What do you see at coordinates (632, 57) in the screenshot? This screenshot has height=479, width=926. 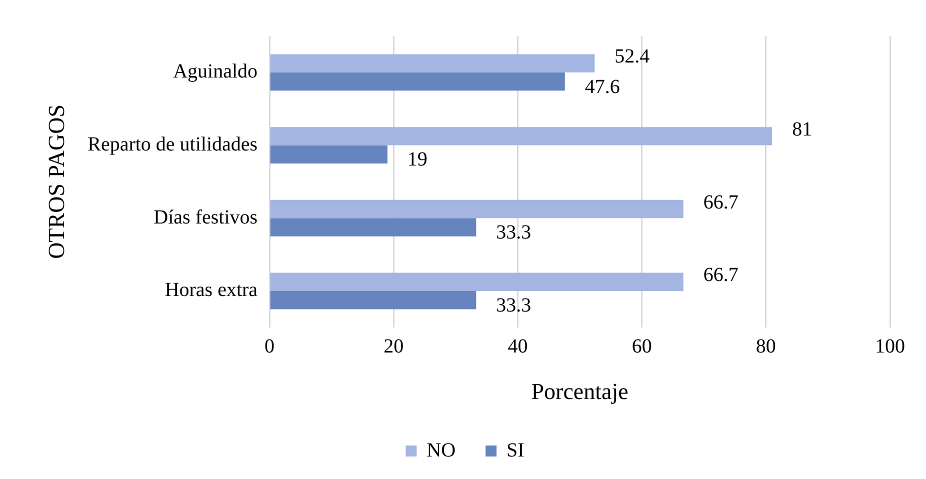 I see `data-label: 52.4` at bounding box center [632, 57].